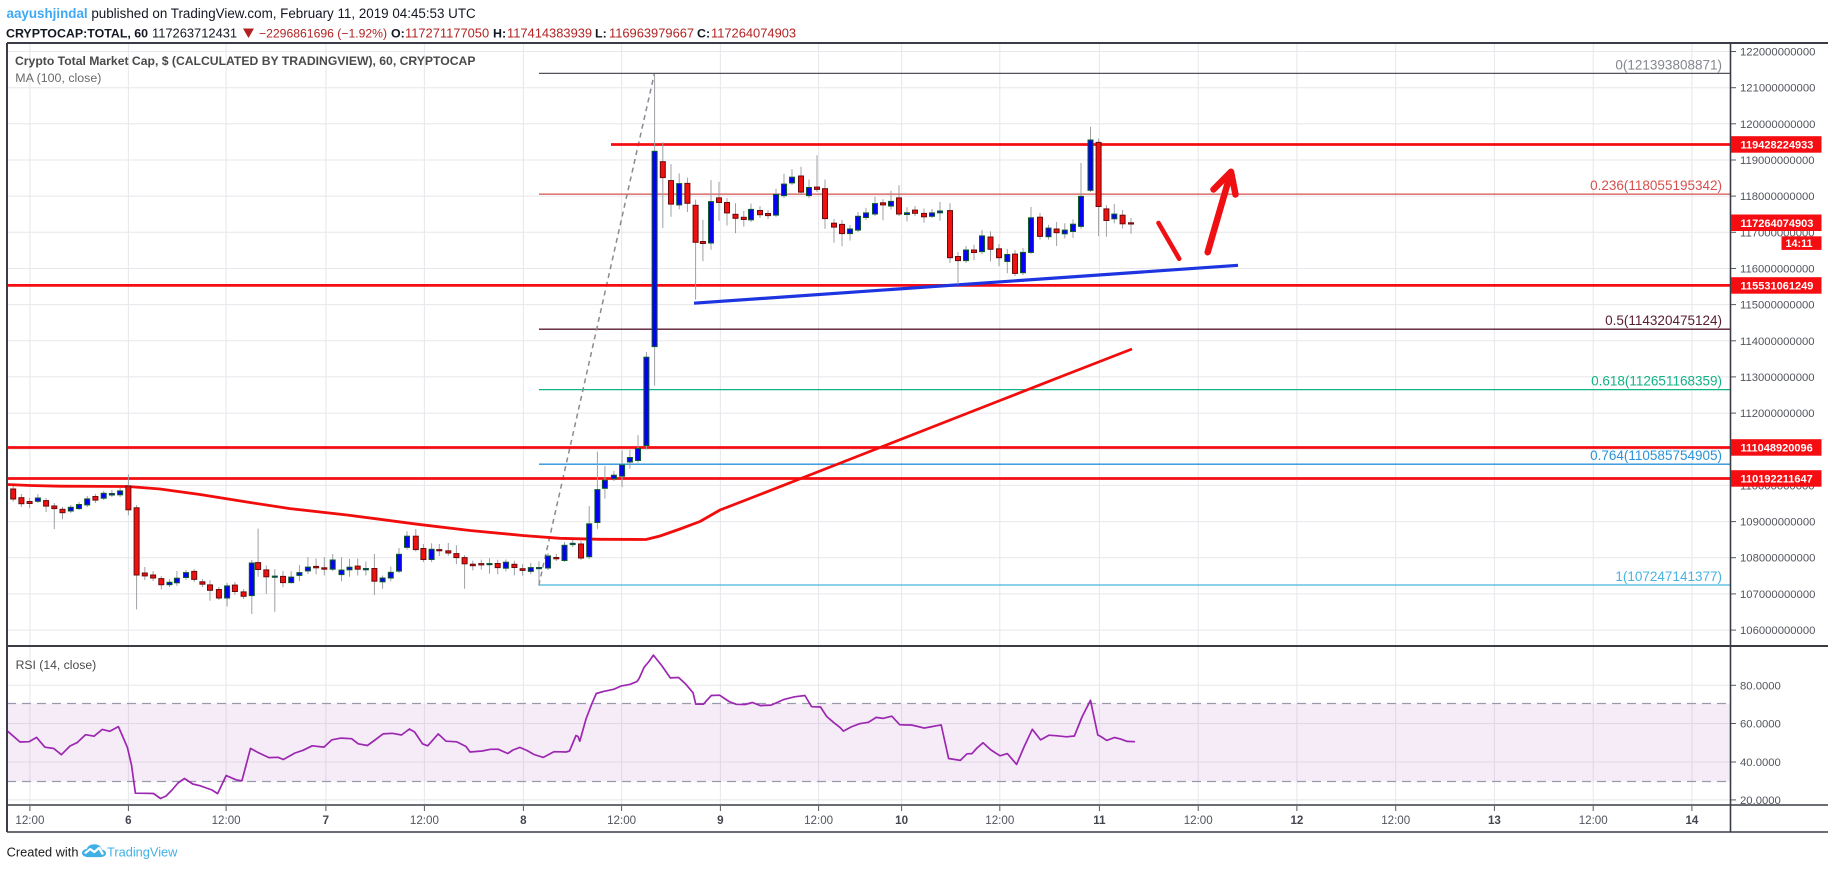 This screenshot has height=869, width=1828. I want to click on svg-text: 11, so click(1099, 820).